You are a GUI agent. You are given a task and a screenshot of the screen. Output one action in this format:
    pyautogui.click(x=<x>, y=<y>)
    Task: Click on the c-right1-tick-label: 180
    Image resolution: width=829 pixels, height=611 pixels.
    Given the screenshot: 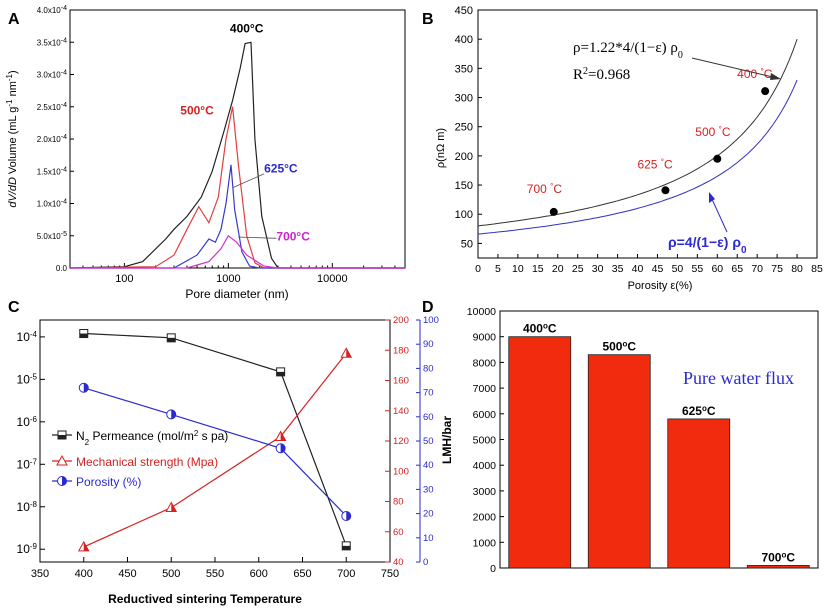 What is the action you would take?
    pyautogui.click(x=401, y=350)
    